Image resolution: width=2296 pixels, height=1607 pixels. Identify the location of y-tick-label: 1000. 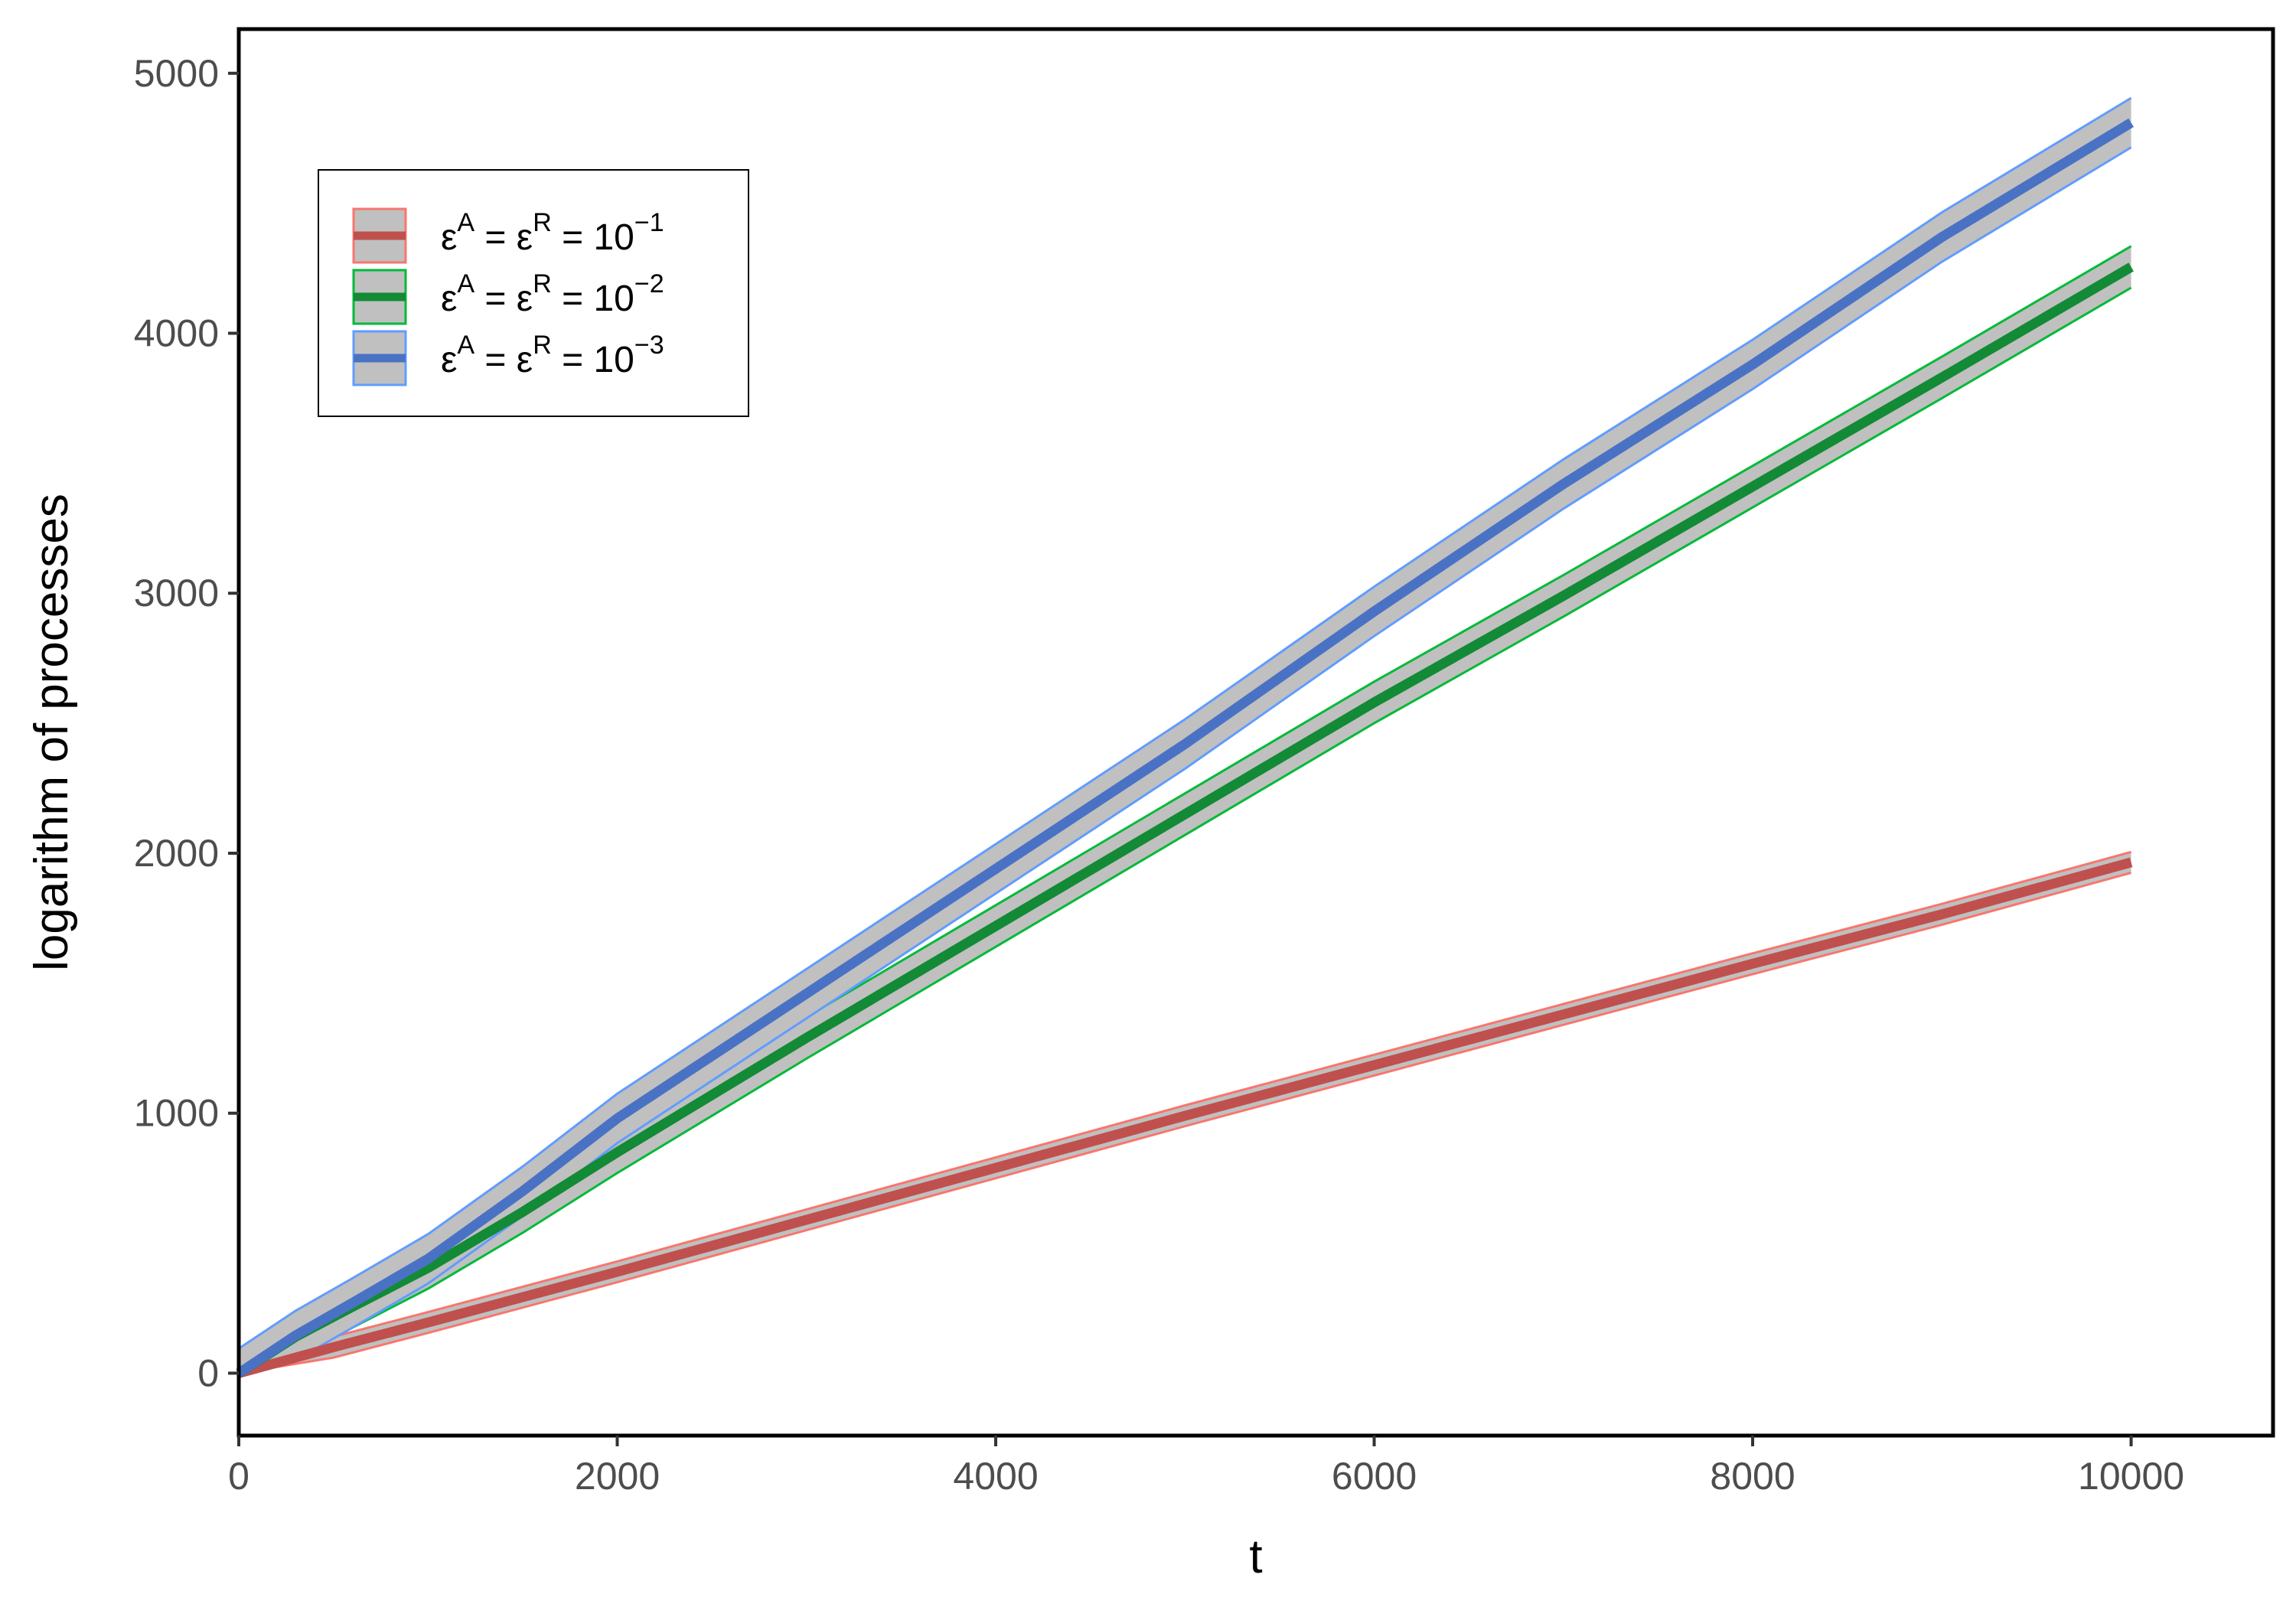
(176, 1113).